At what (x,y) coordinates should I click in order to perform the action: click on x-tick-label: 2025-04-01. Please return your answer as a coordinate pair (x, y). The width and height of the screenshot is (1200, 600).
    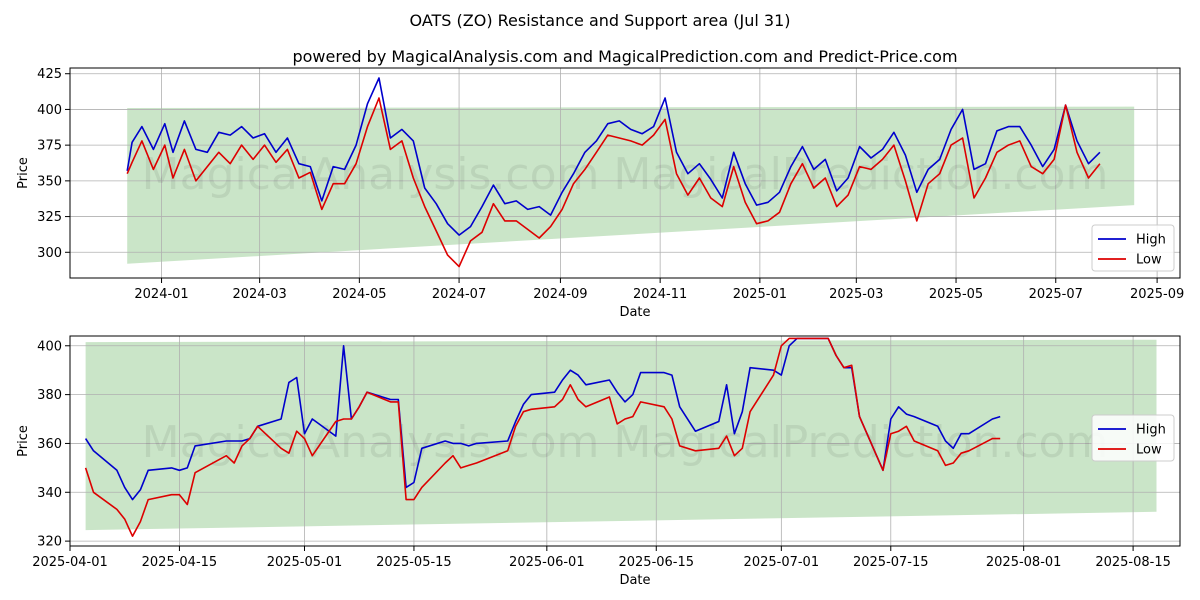
    Looking at the image, I should click on (70, 562).